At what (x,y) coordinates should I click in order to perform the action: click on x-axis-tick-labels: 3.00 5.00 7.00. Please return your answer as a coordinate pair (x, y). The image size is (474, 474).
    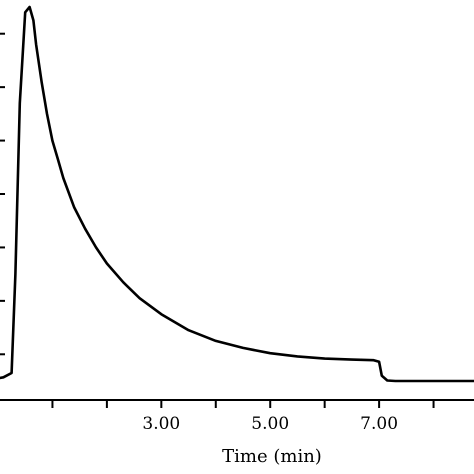
    Looking at the image, I should click on (270, 424).